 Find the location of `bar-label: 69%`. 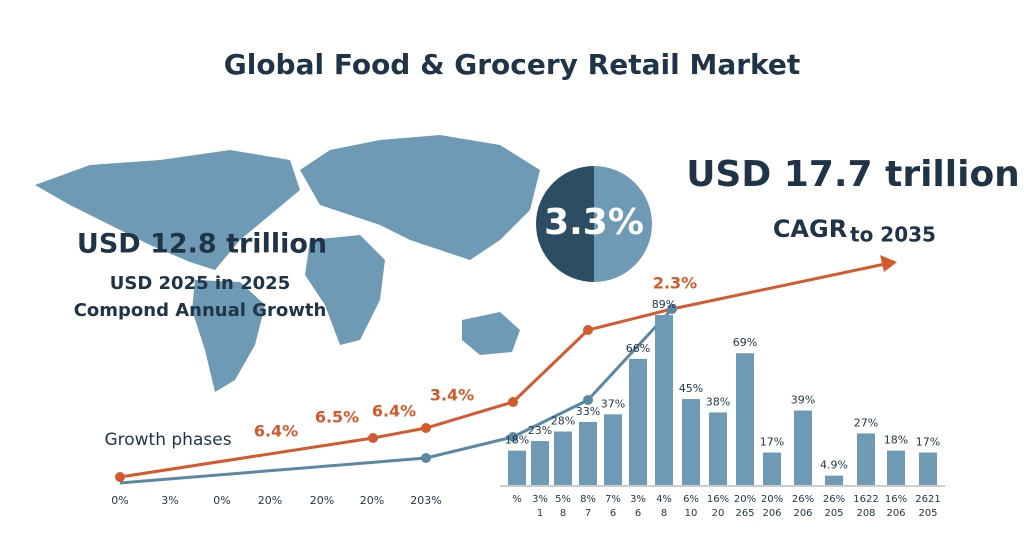

bar-label: 69% is located at coordinates (745, 342).